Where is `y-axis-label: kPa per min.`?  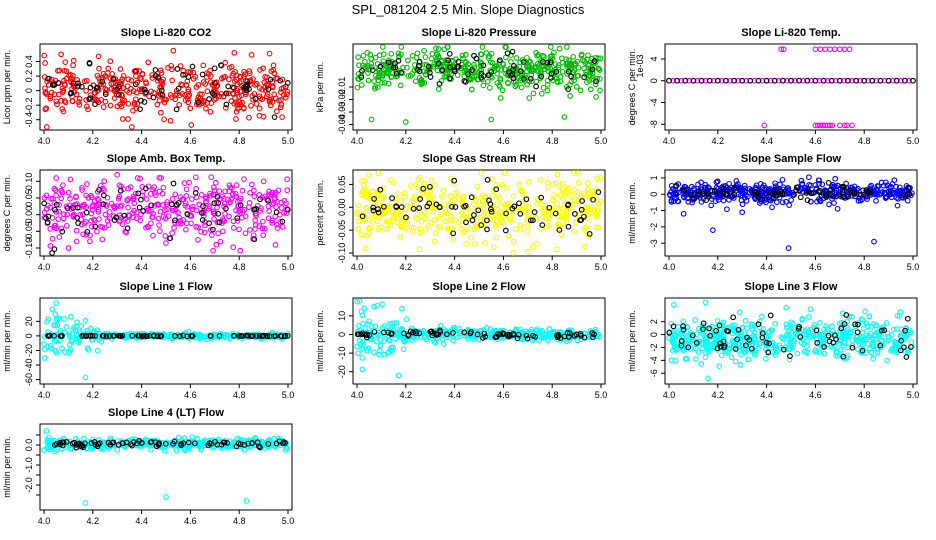
y-axis-label: kPa per min. is located at coordinates (320, 87).